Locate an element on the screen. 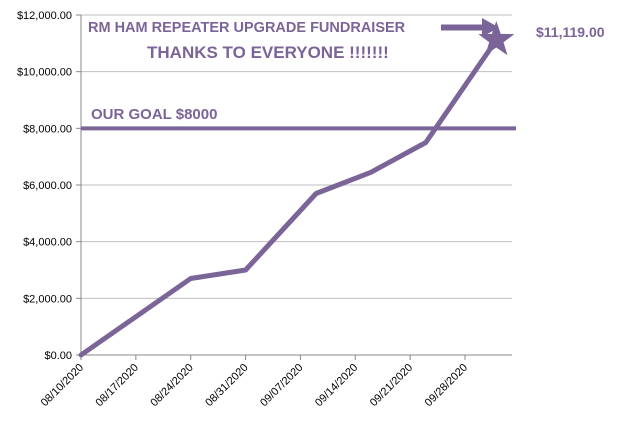 Image resolution: width=620 pixels, height=436 pixels. total-star-icon is located at coordinates (496, 38).